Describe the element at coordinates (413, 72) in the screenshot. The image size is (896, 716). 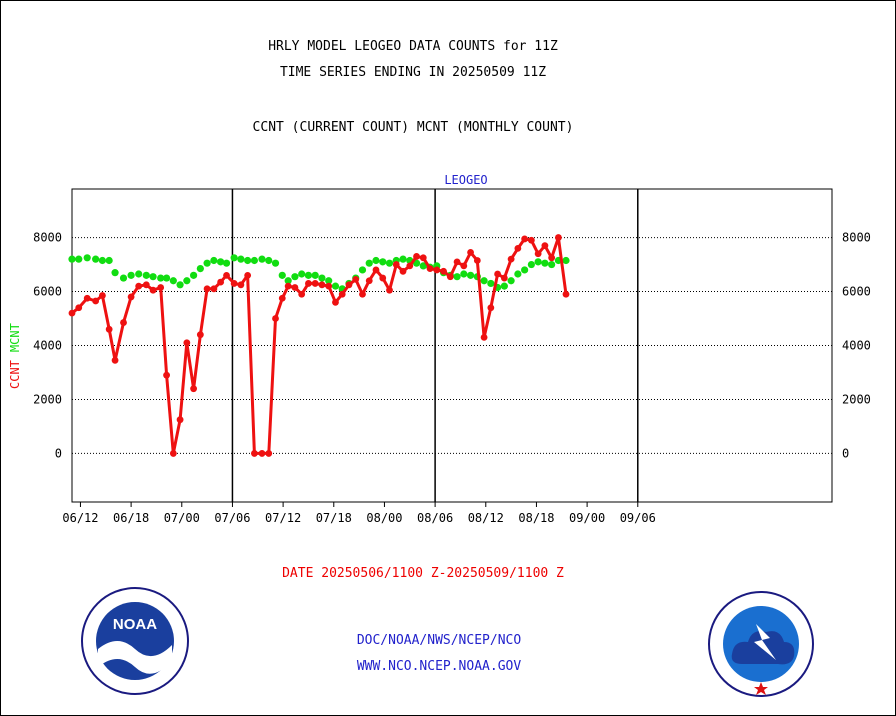
I see `chart-title-line-2: TIME SERIES ENDING IN 20250509 11Z` at that location.